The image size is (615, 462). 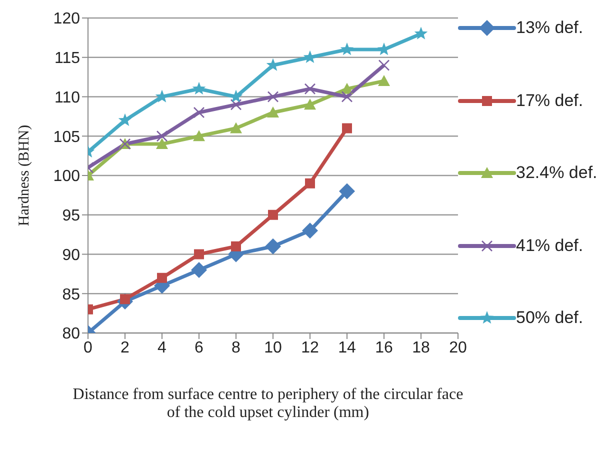 I want to click on x-tick-label: 16, so click(x=384, y=347).